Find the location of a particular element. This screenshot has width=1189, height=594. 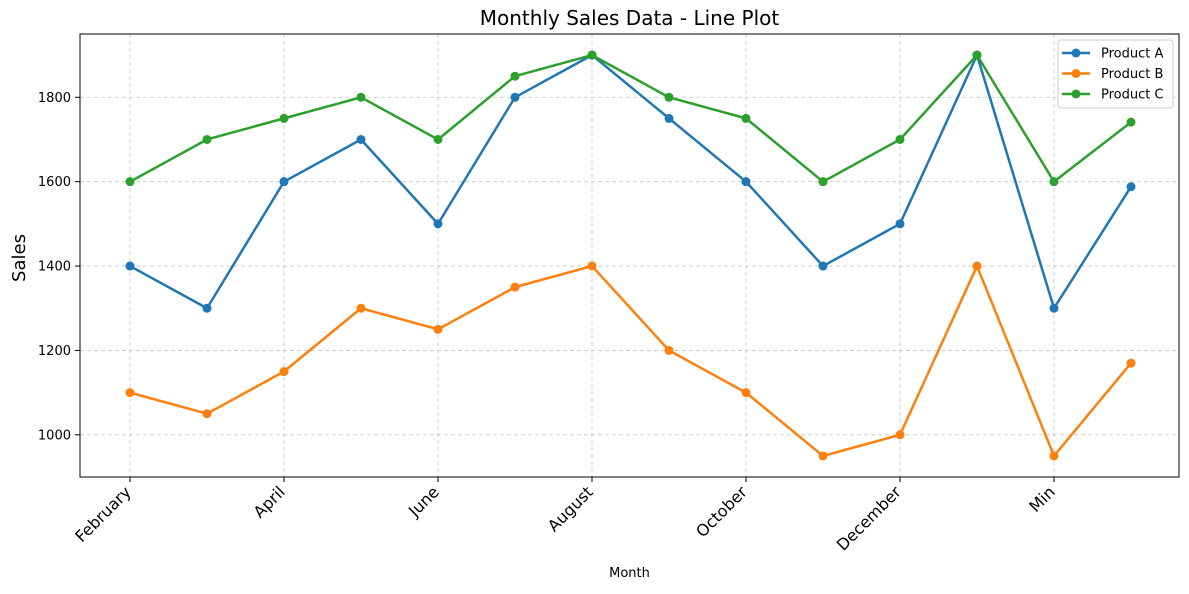

chart-title: Monthly Sales Data - Line Plot is located at coordinates (630, 18).